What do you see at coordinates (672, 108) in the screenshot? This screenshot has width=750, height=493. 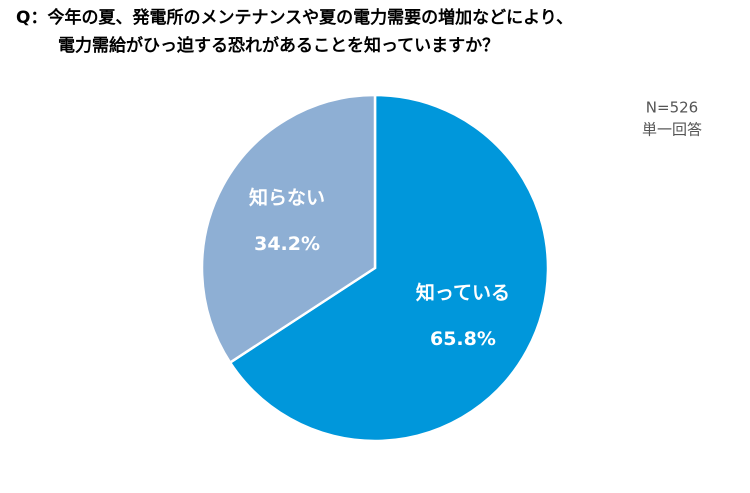 I see `sample-size: N=526` at bounding box center [672, 108].